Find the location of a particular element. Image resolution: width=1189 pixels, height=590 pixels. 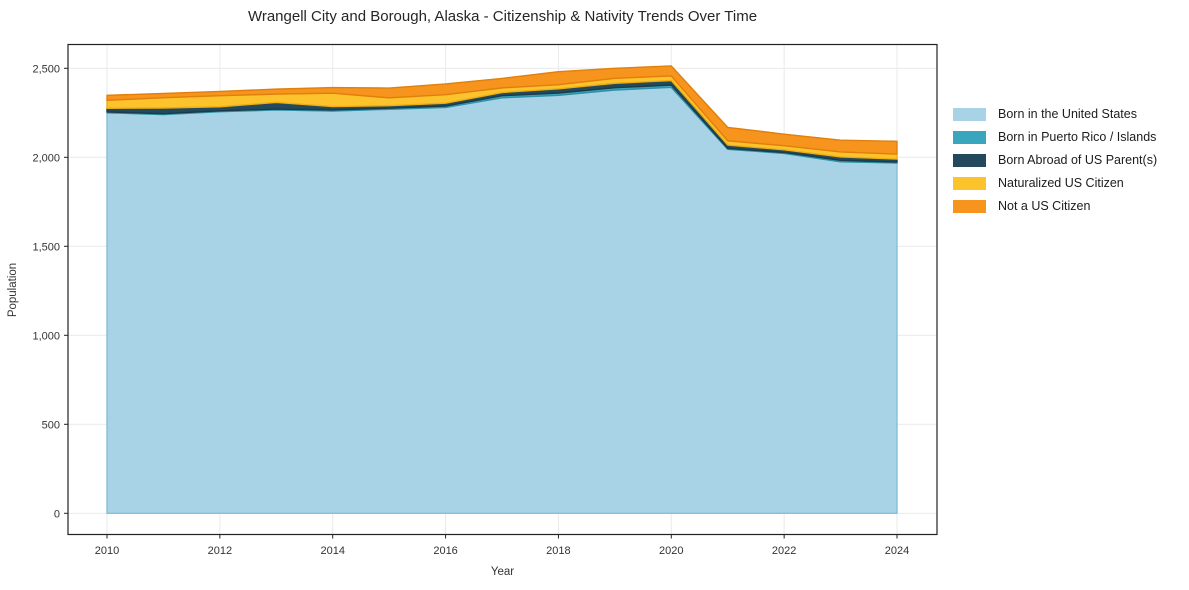

area-series is located at coordinates (502, 110).